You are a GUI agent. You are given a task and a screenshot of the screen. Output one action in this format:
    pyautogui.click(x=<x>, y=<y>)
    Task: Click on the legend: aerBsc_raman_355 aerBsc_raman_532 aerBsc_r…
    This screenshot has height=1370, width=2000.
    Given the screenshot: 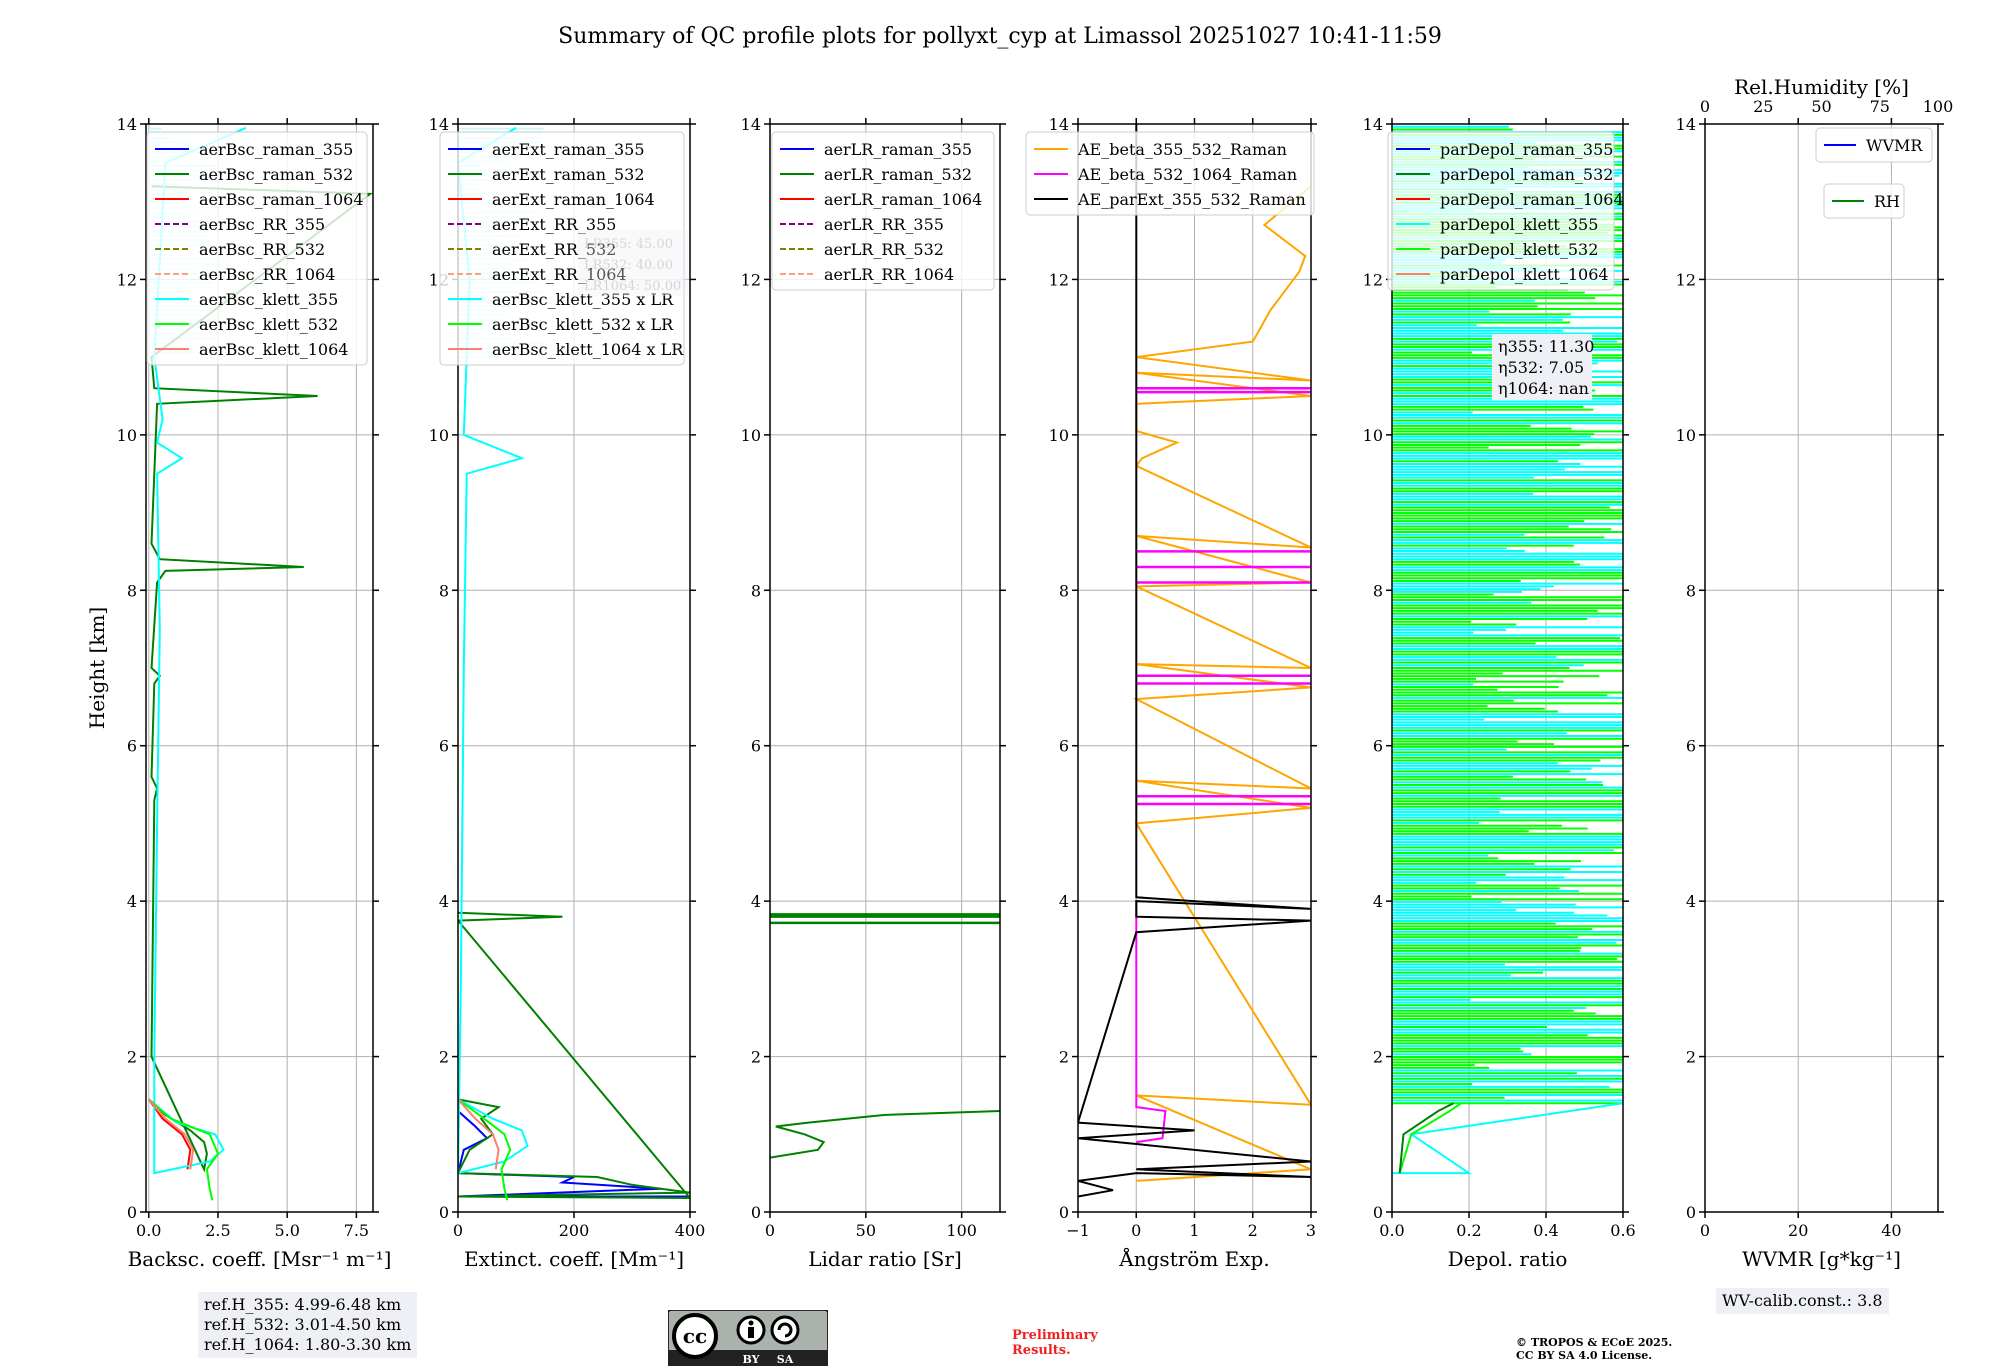 What is the action you would take?
    pyautogui.click(x=257, y=248)
    